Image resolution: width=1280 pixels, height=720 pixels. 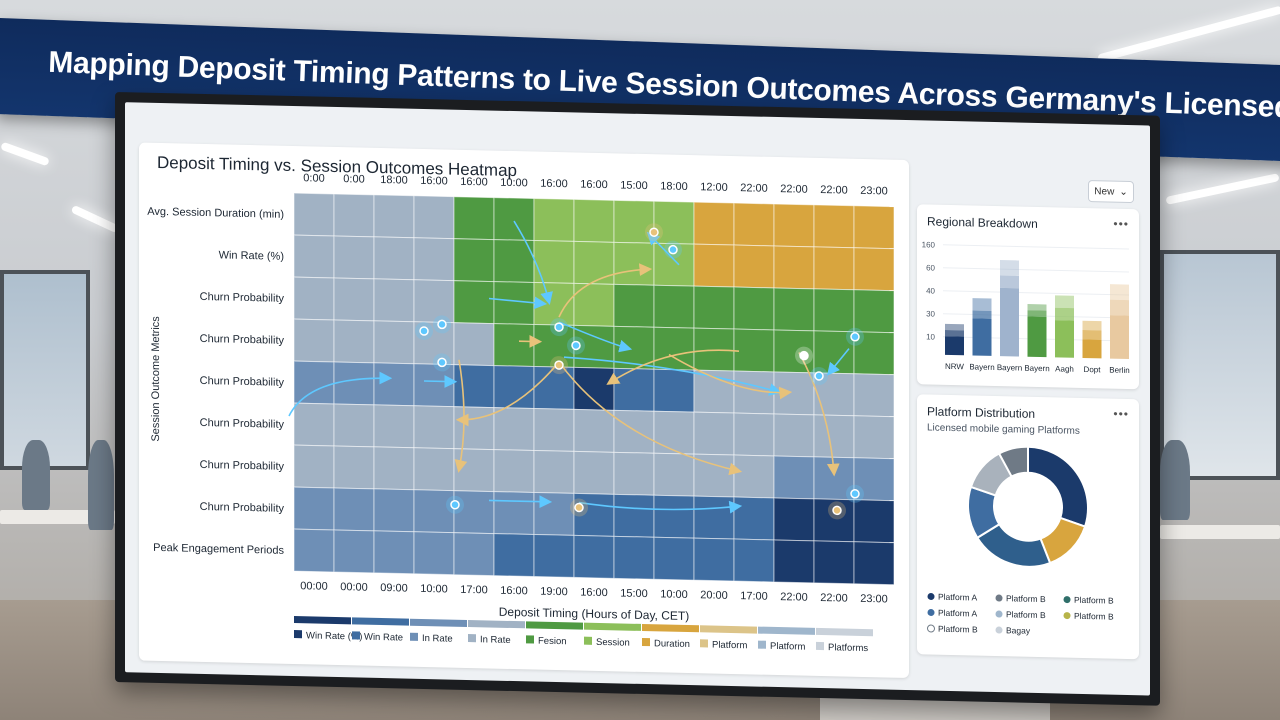 What do you see at coordinates (930, 336) in the screenshot?
I see `y-tick-label: 10` at bounding box center [930, 336].